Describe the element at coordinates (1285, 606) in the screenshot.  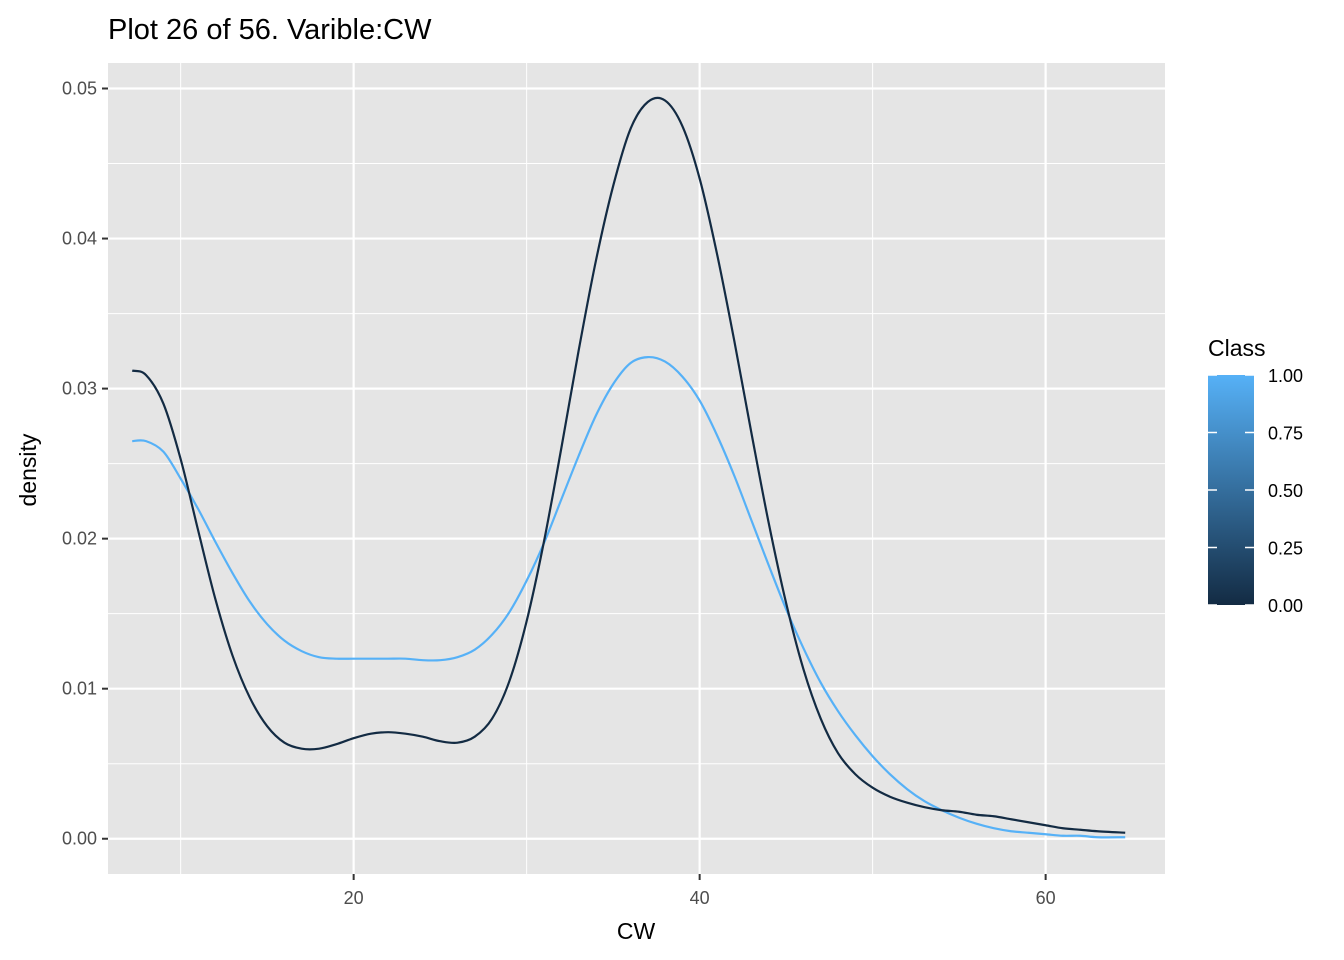
I see `colorbar-label: 0.00` at that location.